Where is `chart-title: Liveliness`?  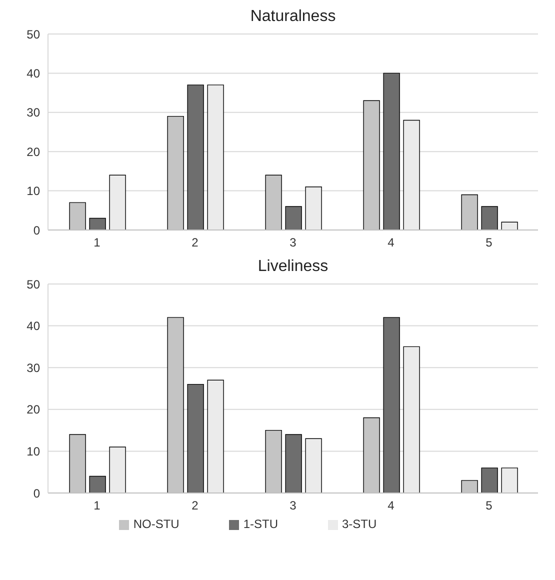 chart-title: Liveliness is located at coordinates (293, 267).